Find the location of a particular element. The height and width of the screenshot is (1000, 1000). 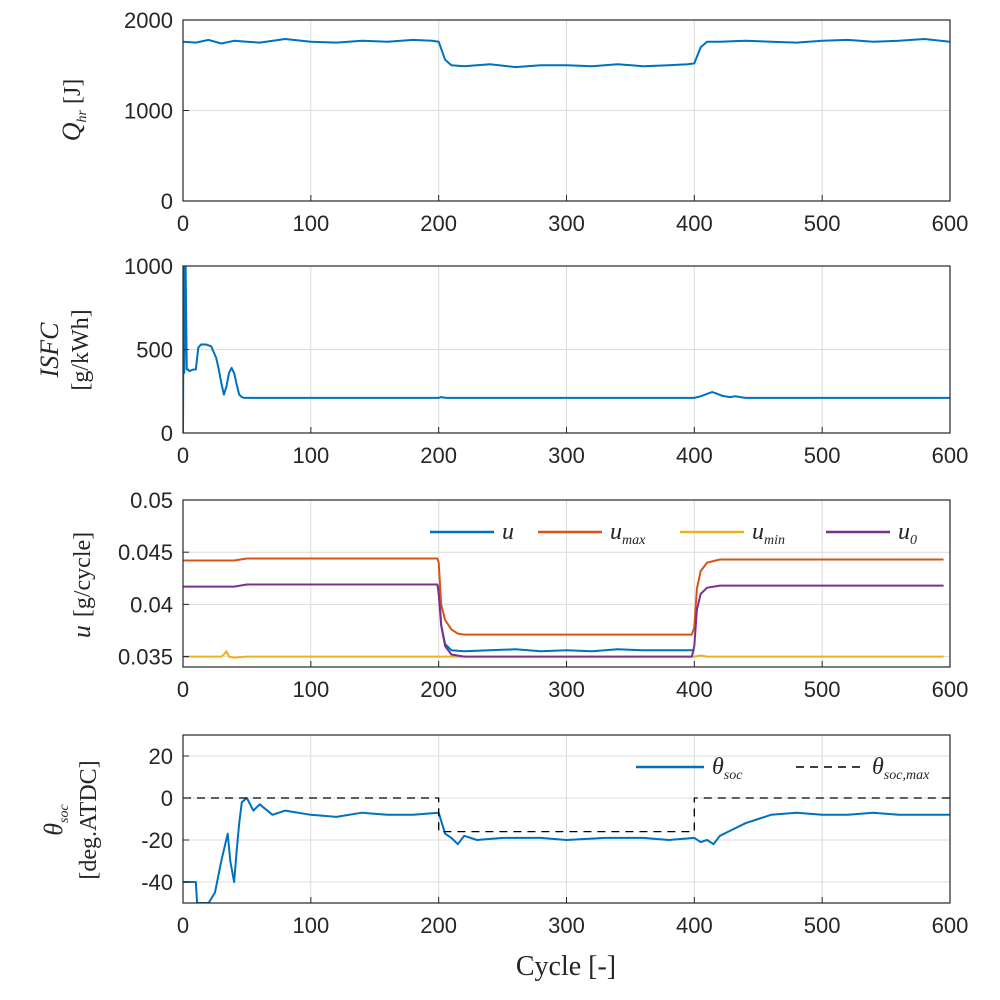

y-tick-label: 2000 is located at coordinates (148, 20).